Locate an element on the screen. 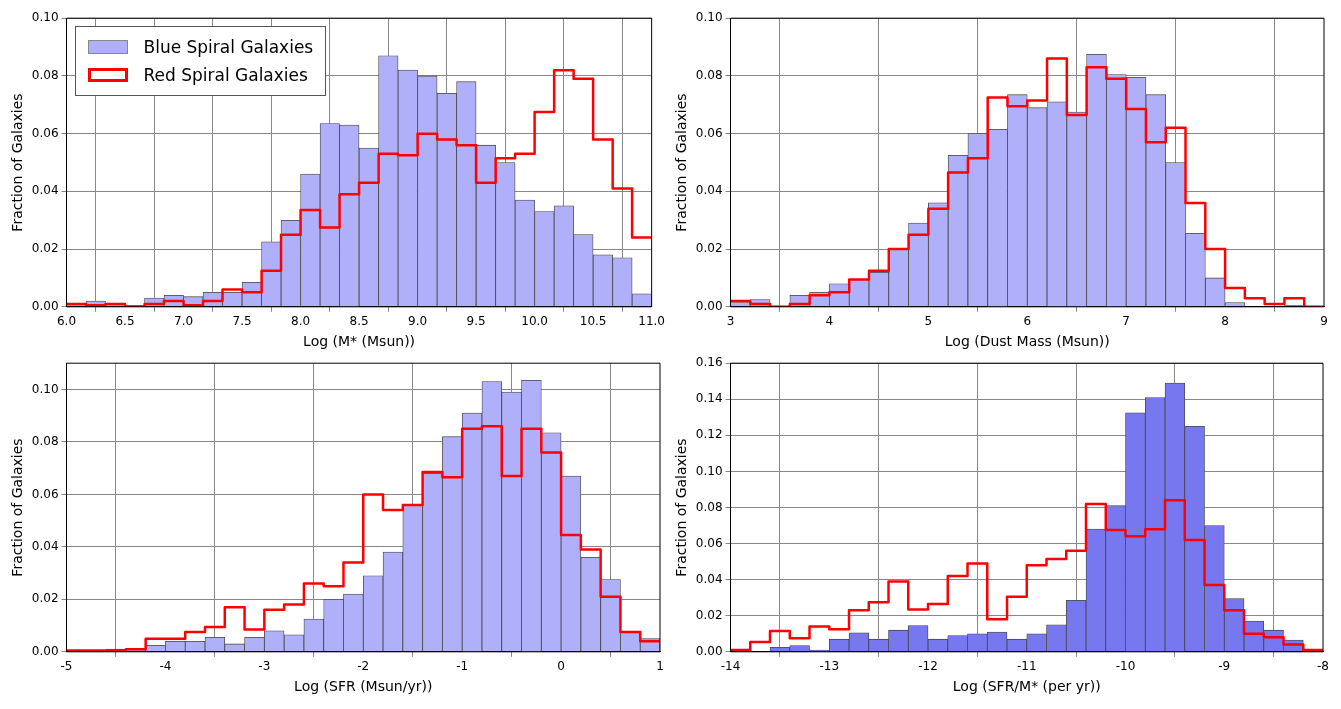 The width and height of the screenshot is (1341, 709). x-tick-label: -11 is located at coordinates (1026, 666).